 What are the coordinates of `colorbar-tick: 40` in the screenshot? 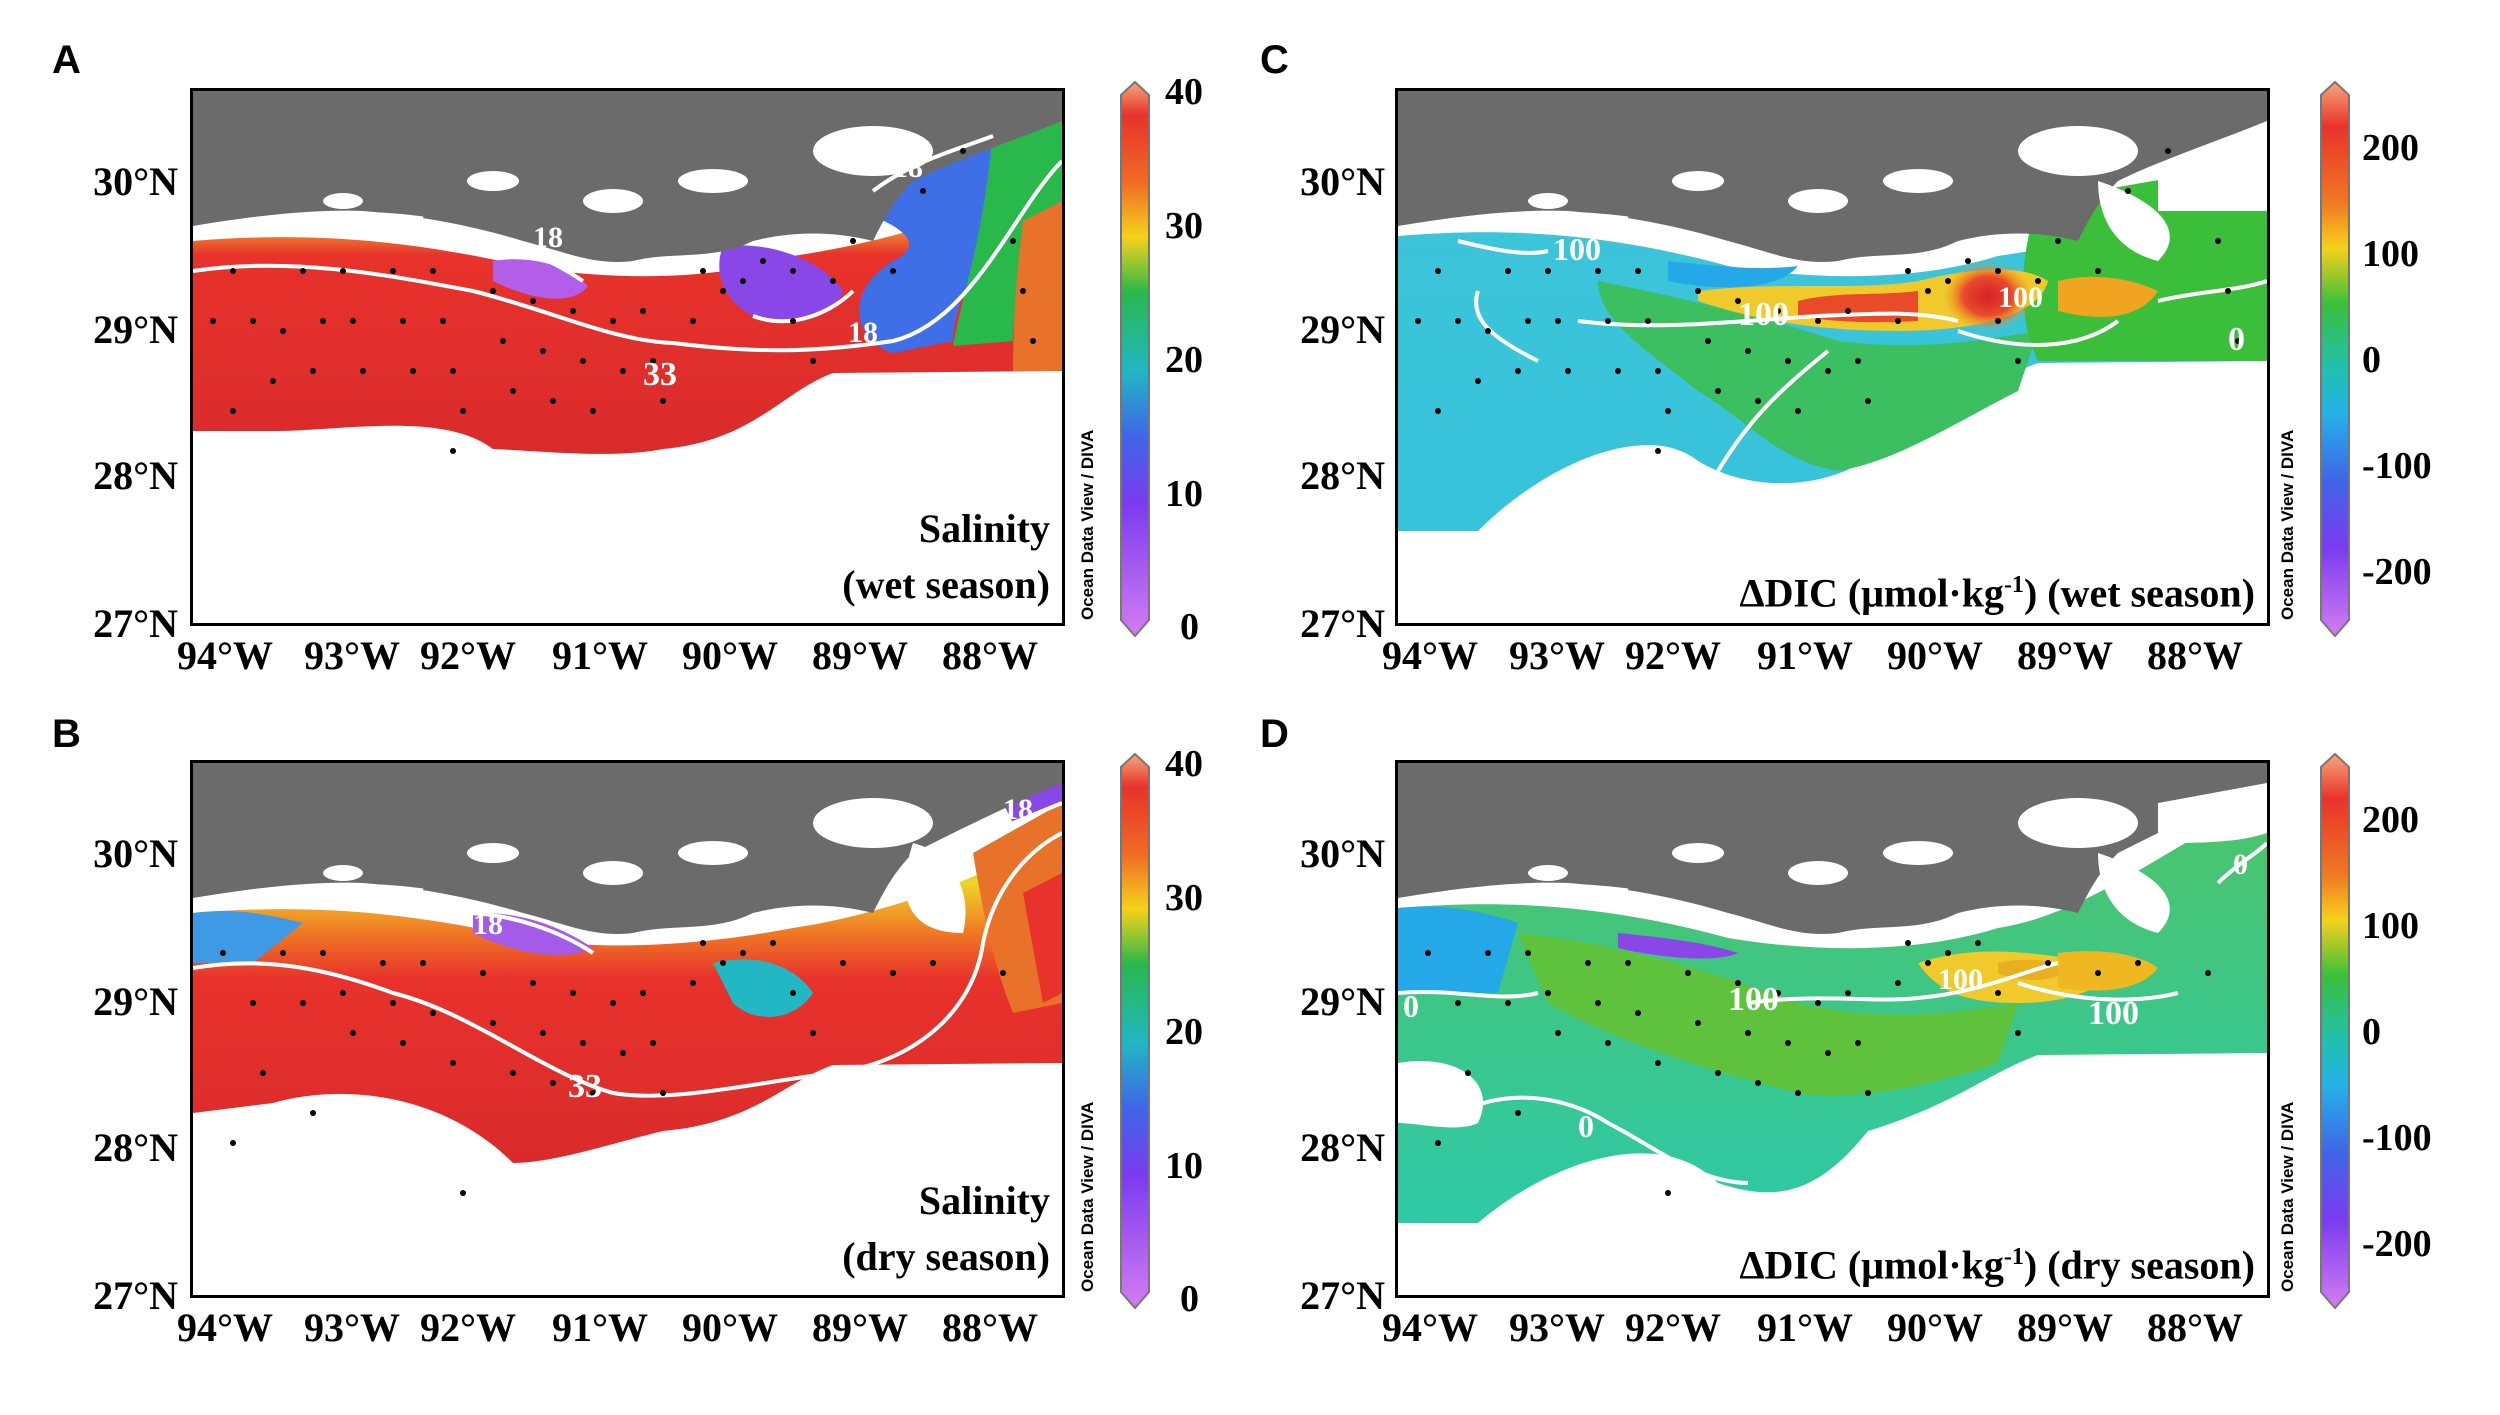 It's located at (1184, 764).